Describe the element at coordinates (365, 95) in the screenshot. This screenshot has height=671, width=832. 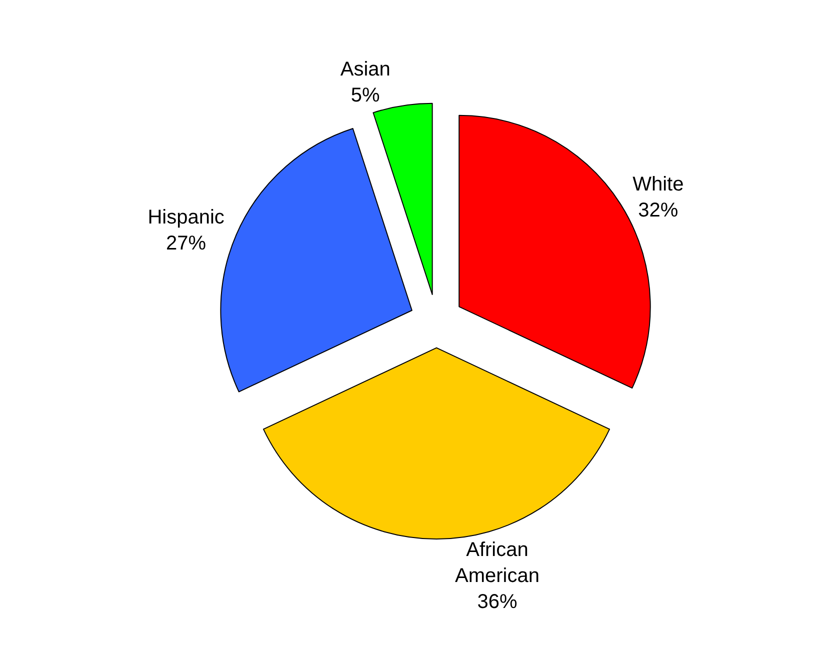
I see `data-label: 5%` at that location.